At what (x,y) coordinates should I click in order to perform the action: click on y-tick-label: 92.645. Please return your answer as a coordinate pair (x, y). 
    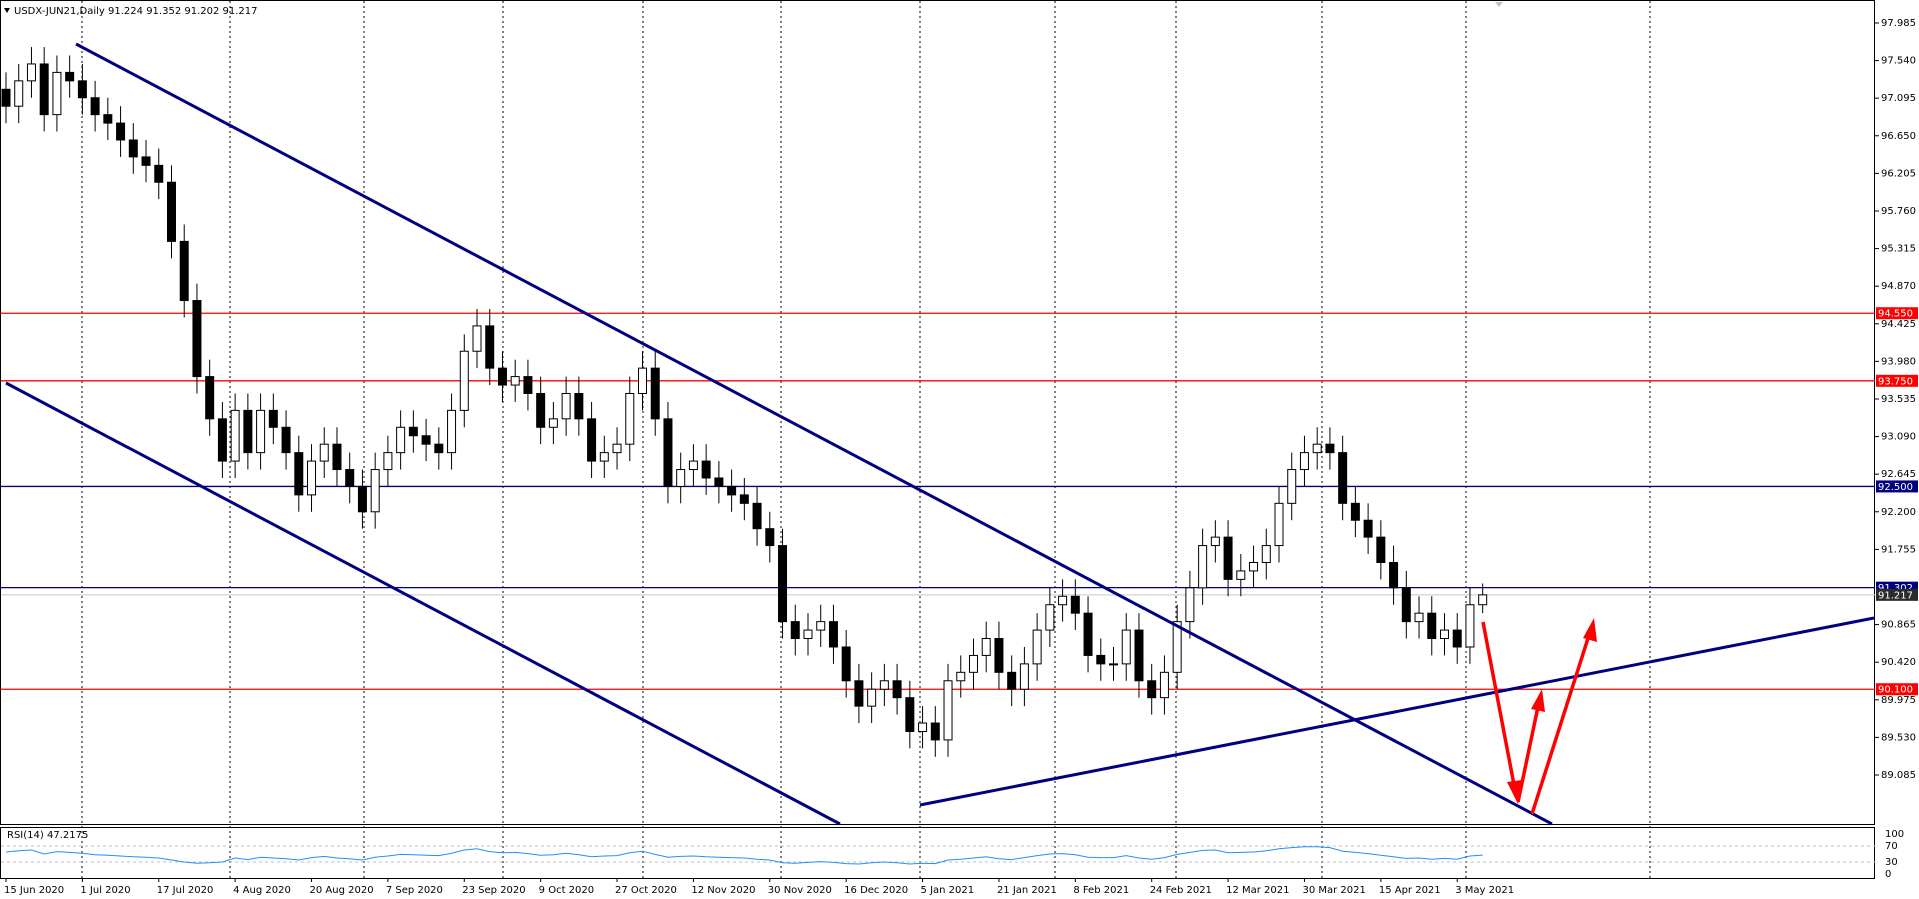
    Looking at the image, I should click on (1898, 474).